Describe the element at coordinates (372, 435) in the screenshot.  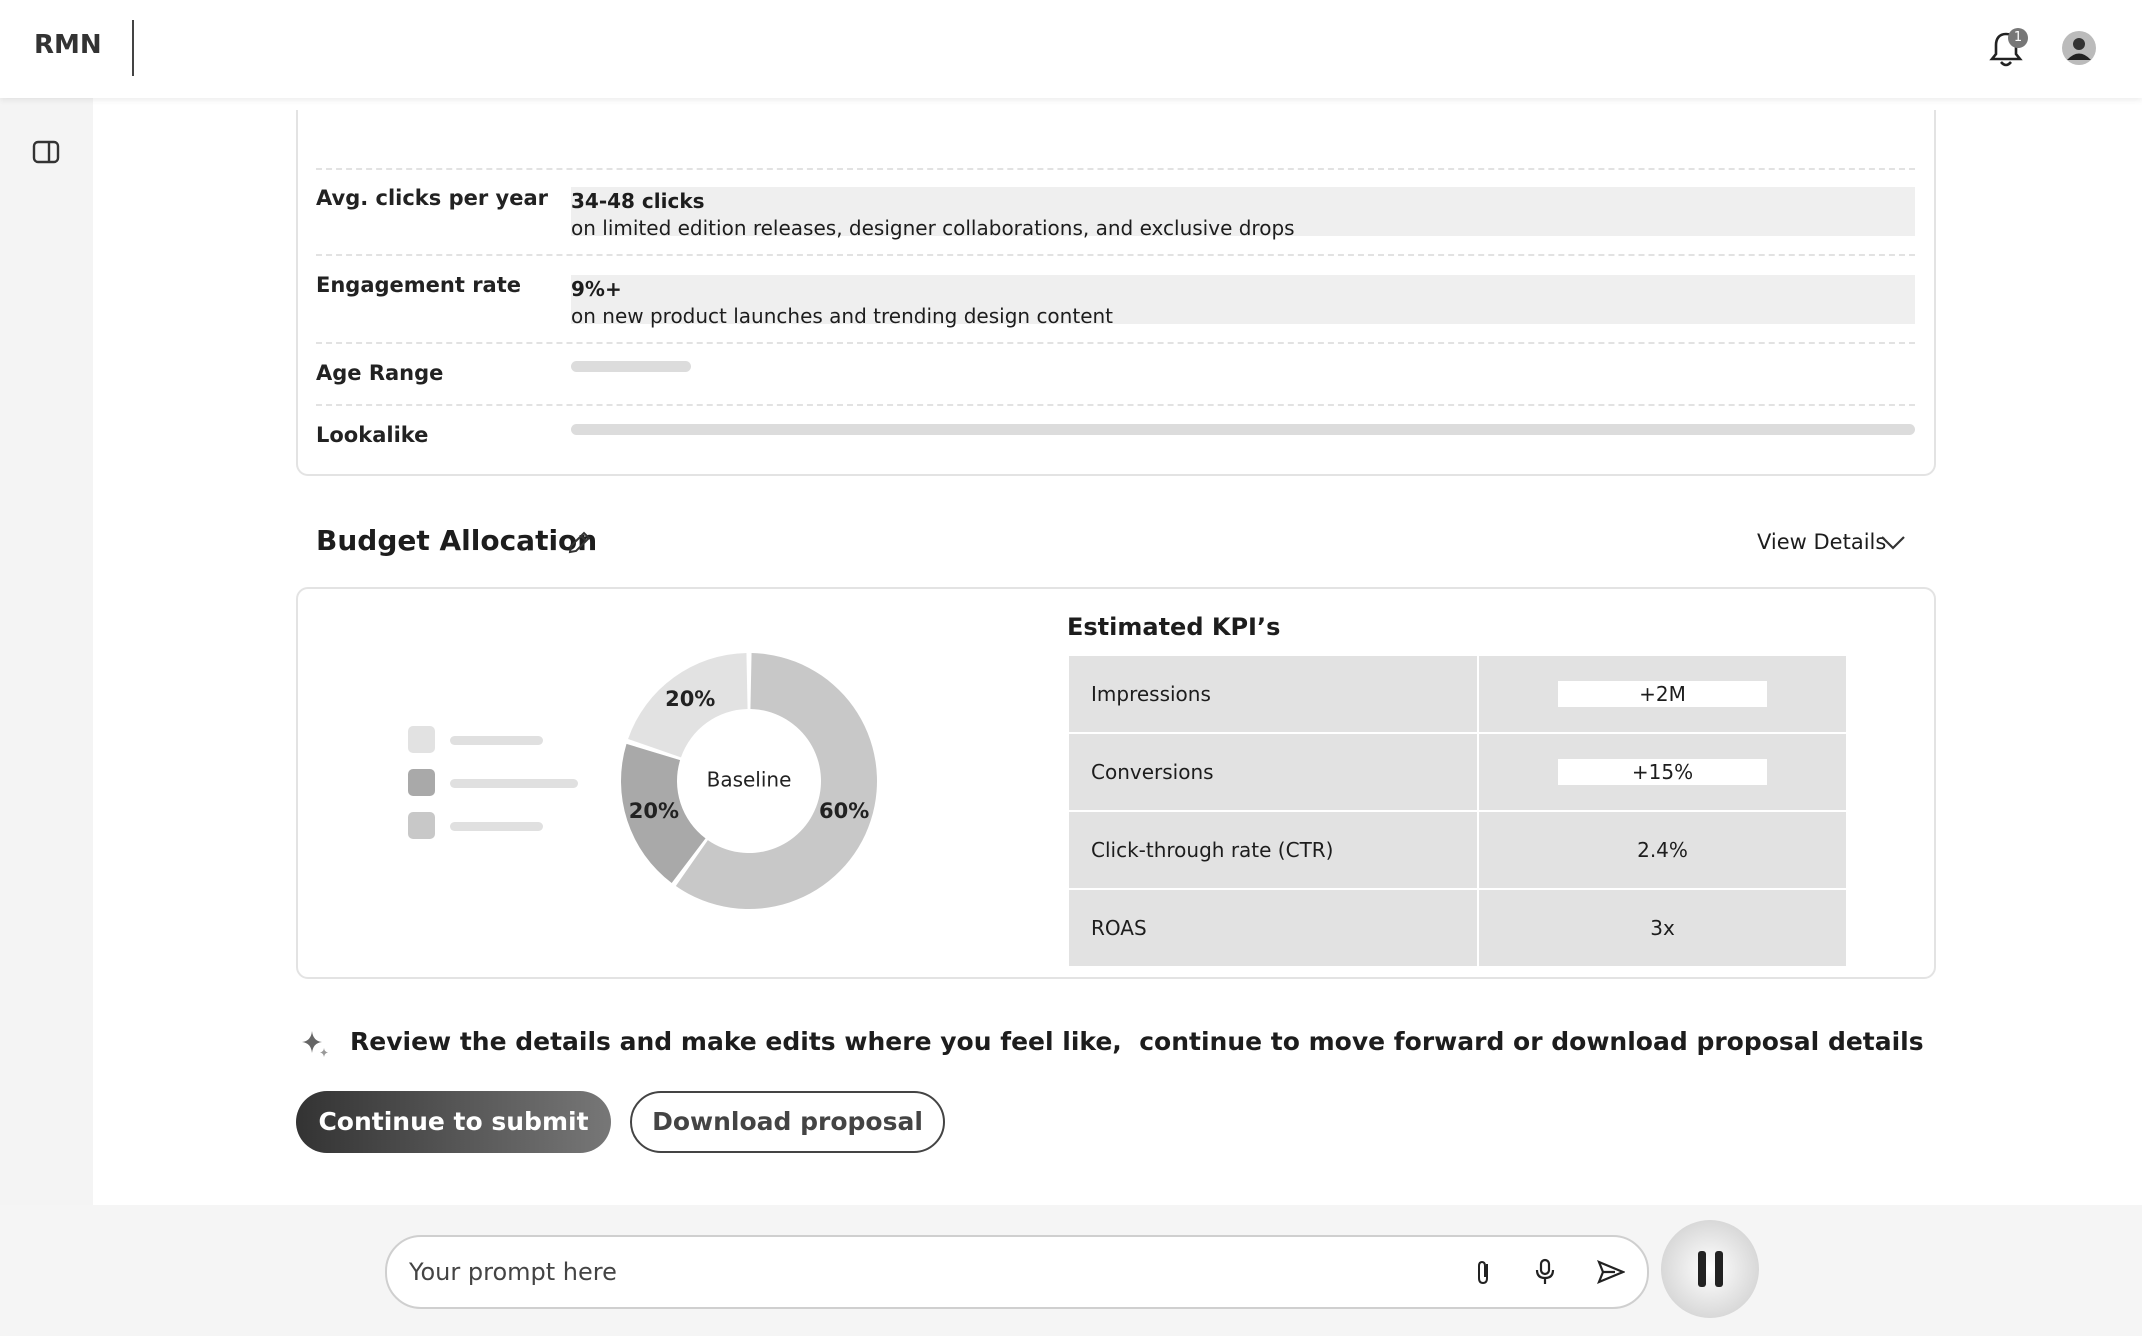
I see `row-label: Lookalike` at that location.